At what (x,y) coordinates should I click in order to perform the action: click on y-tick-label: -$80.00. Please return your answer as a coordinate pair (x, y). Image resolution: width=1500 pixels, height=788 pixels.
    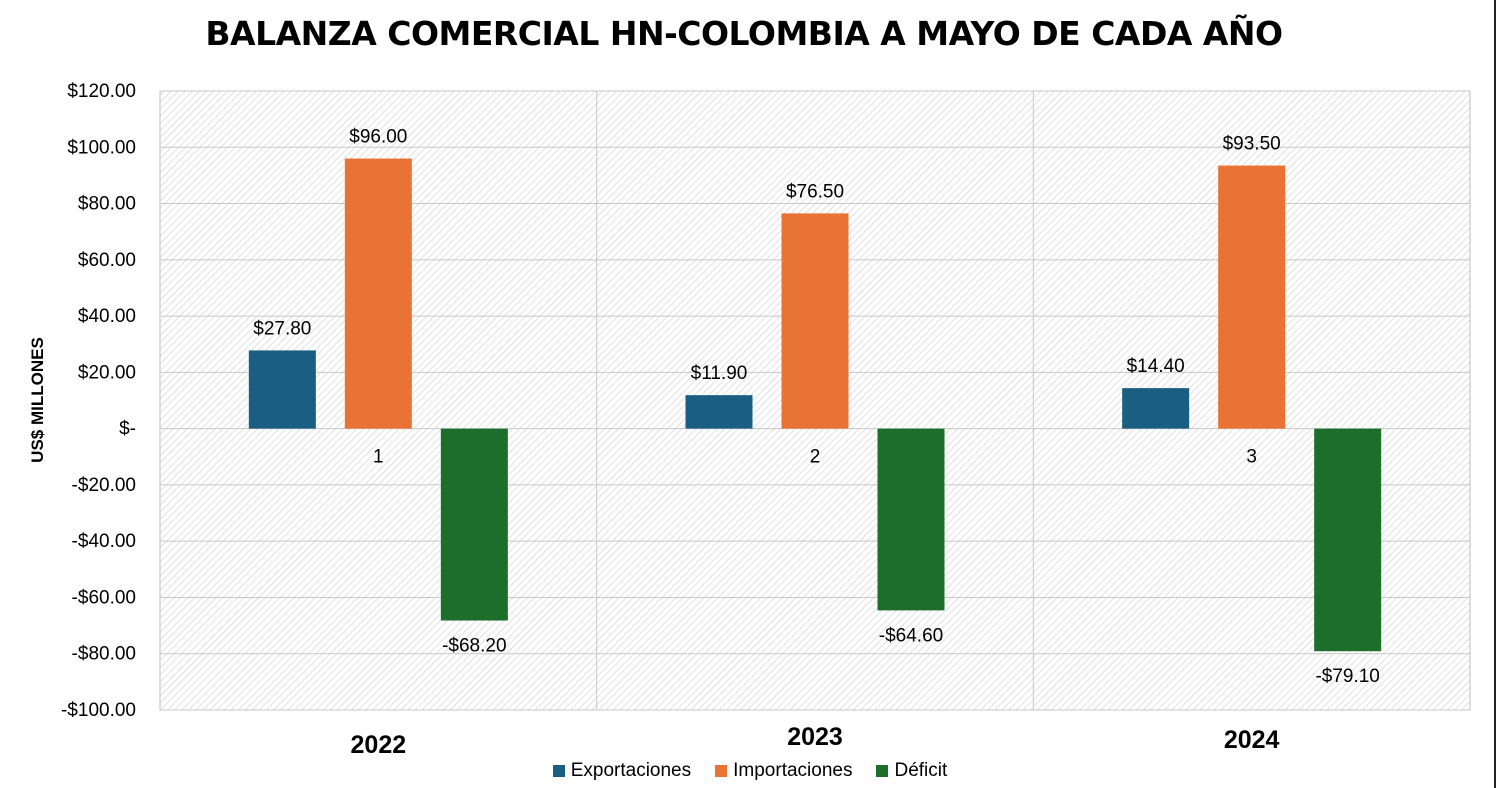
    Looking at the image, I should click on (104, 654).